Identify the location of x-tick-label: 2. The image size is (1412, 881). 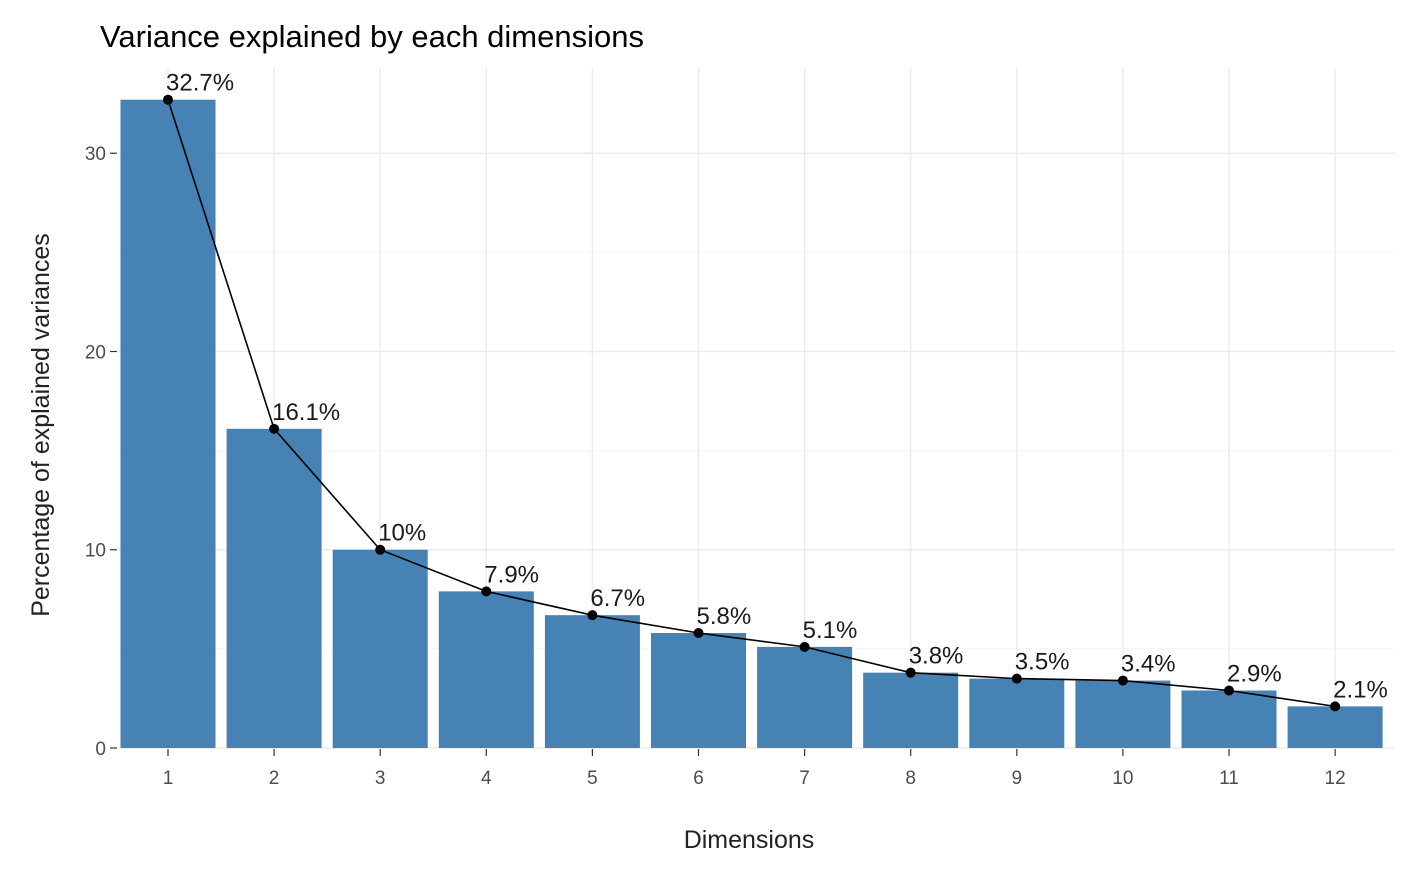
(274, 778).